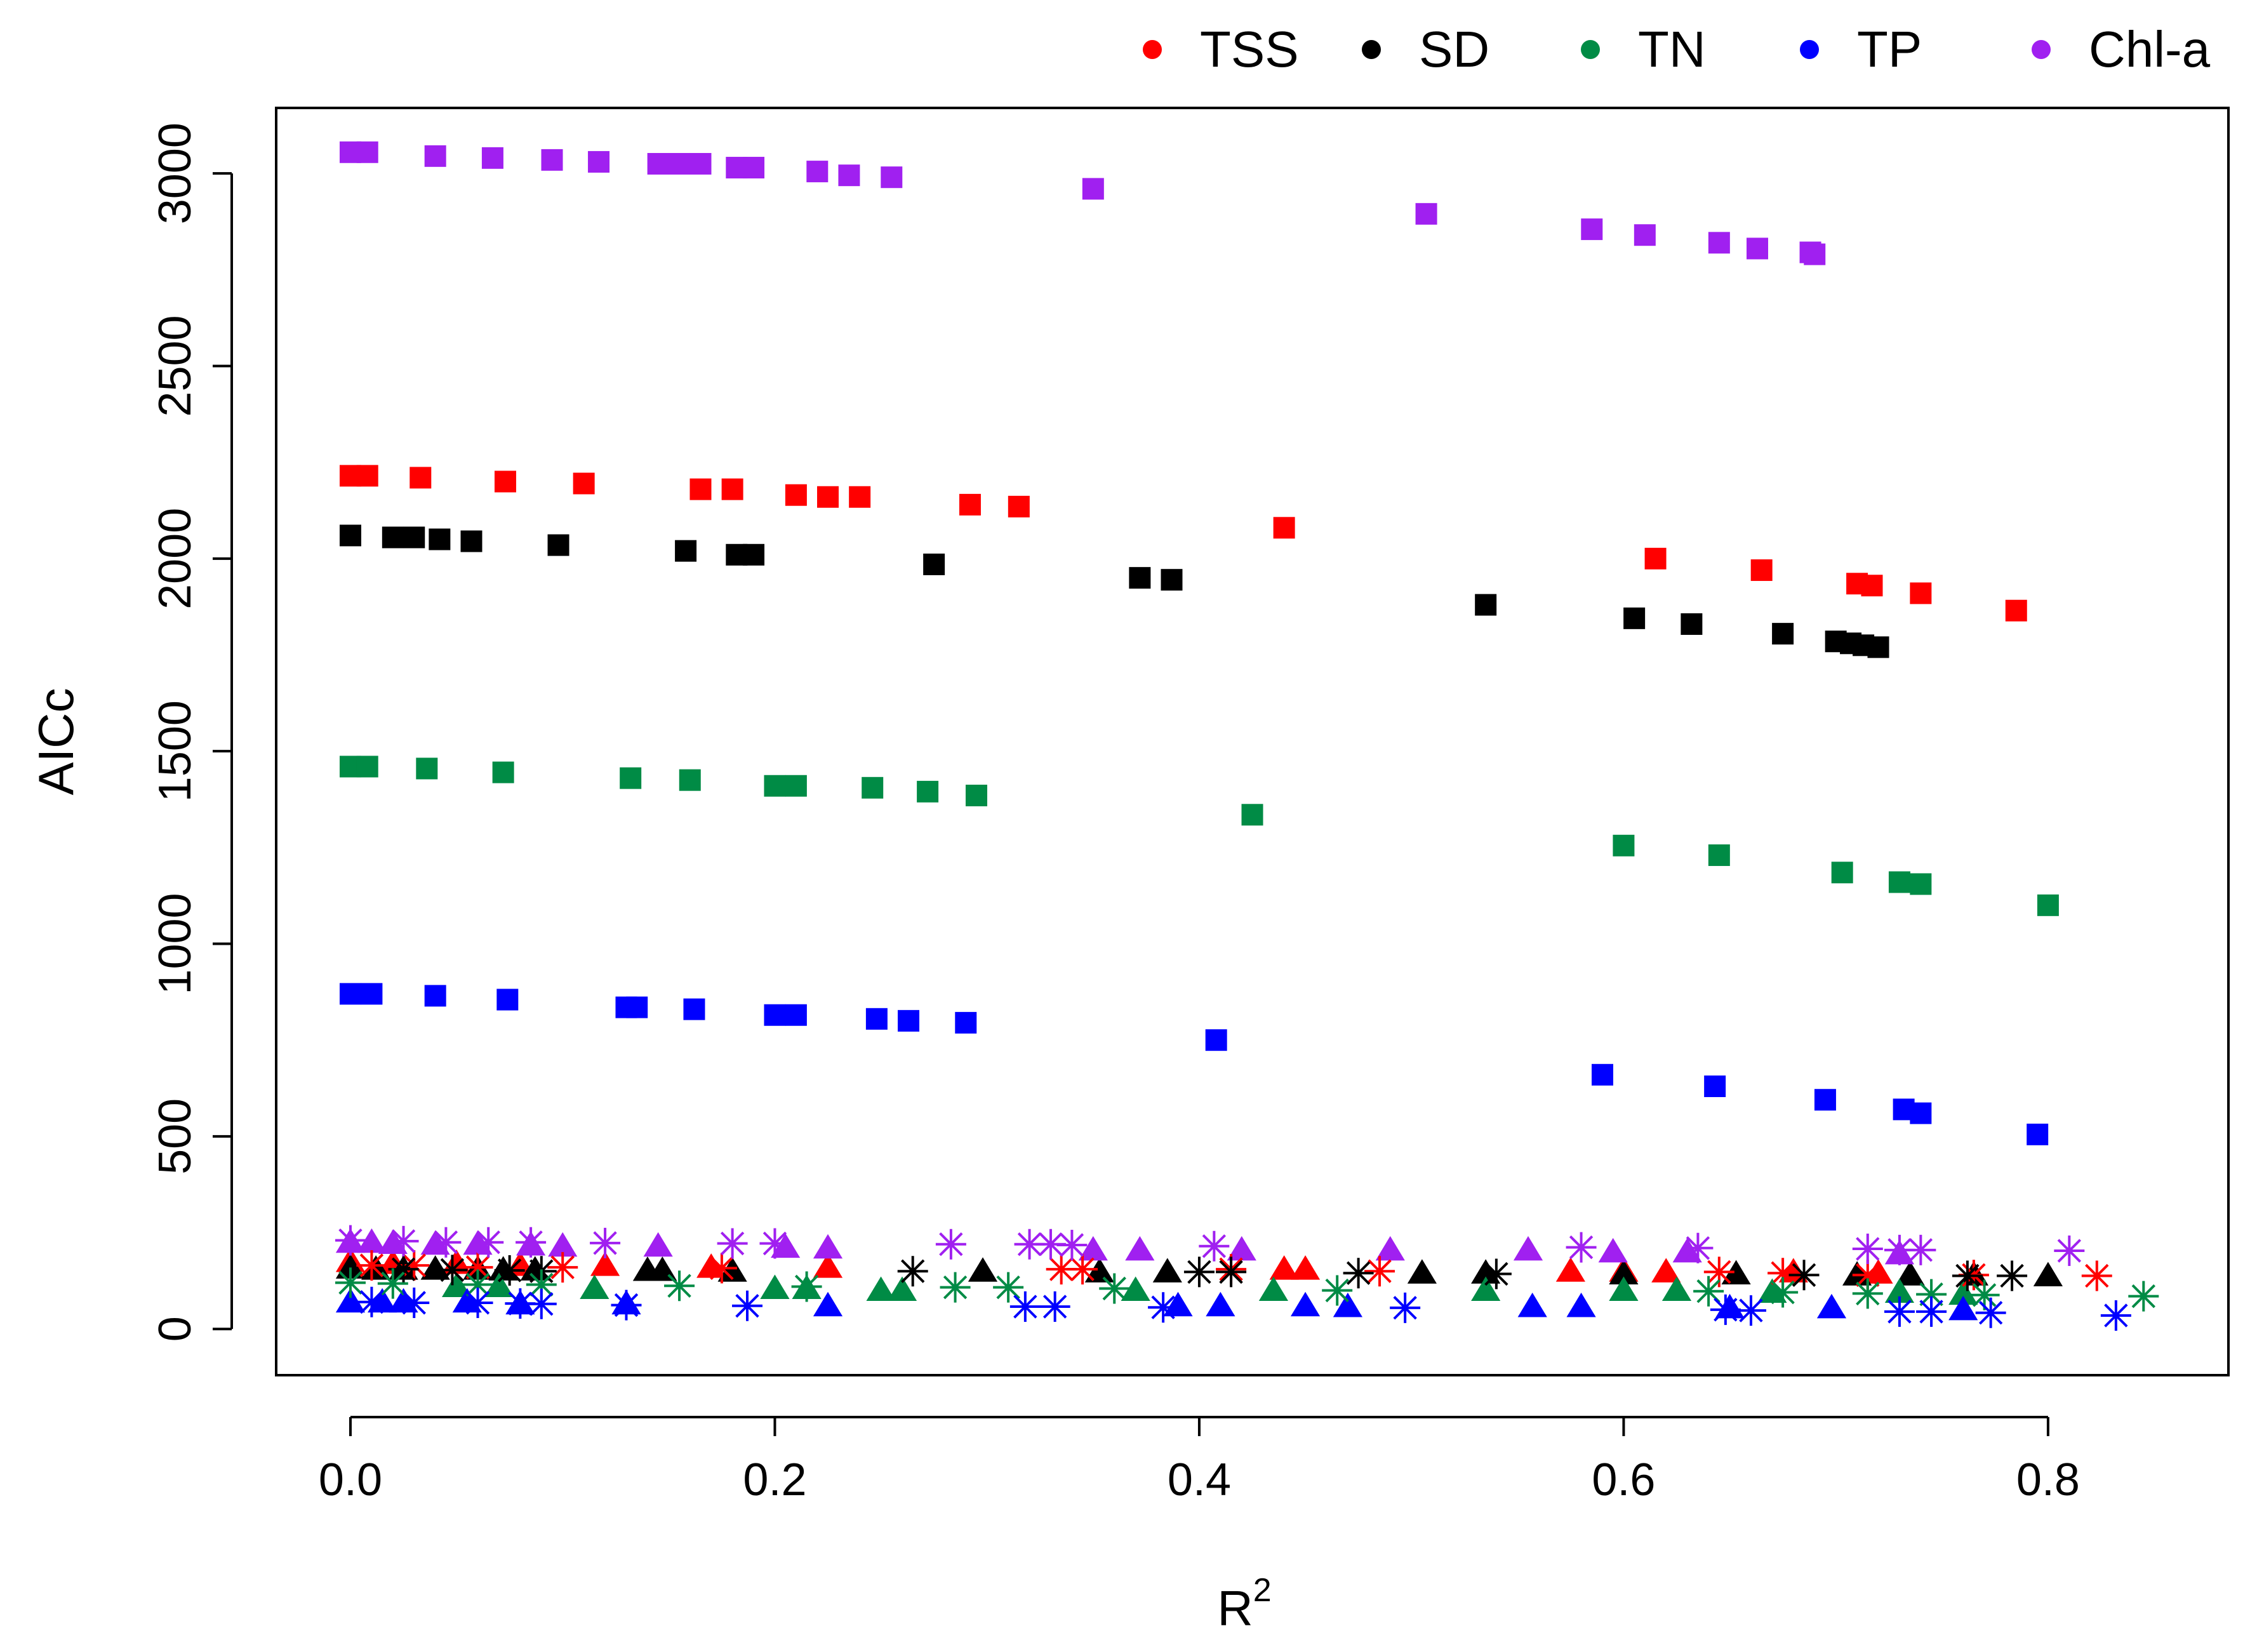 This screenshot has width=2257, height=1652. Describe the element at coordinates (175, 1329) in the screenshot. I see `y-tick-label: 0` at that location.